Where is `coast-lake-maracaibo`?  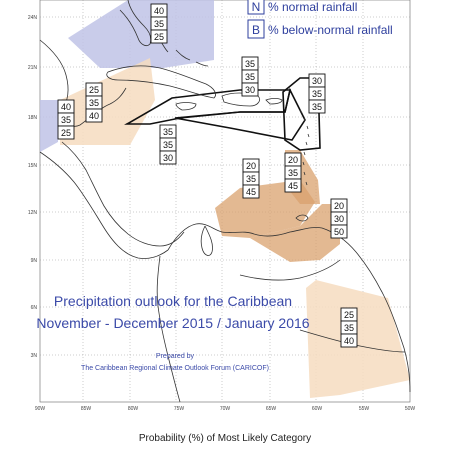
coast-lake-maracaibo is located at coordinates (206, 240).